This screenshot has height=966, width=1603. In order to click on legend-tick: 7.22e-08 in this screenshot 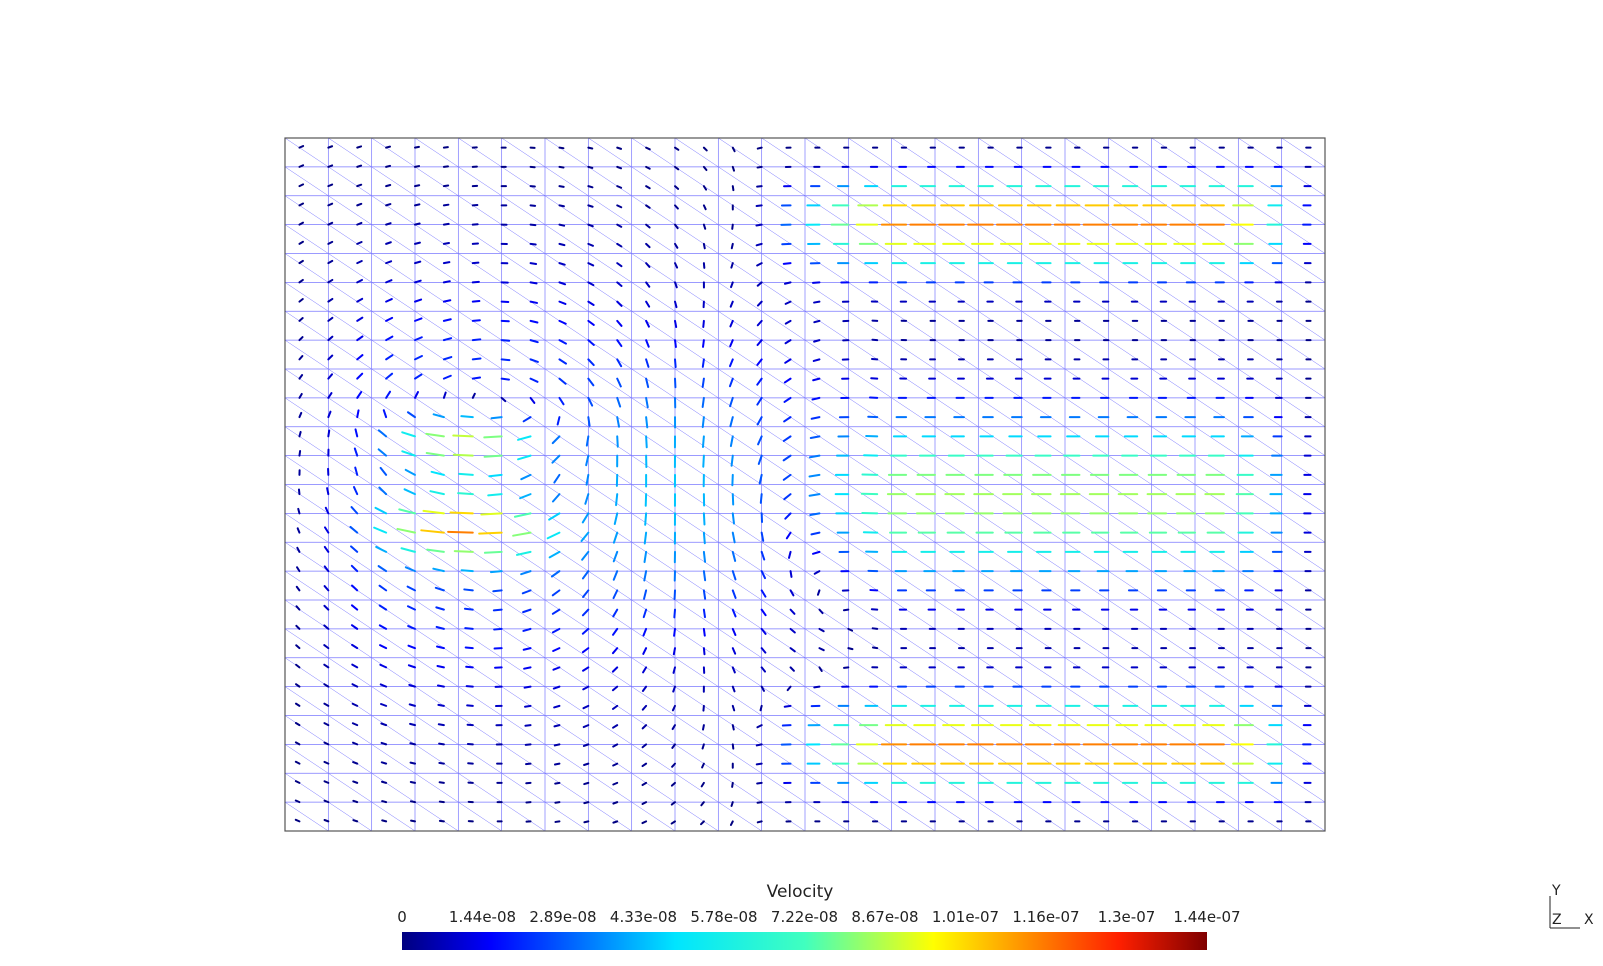, I will do `click(804, 917)`.